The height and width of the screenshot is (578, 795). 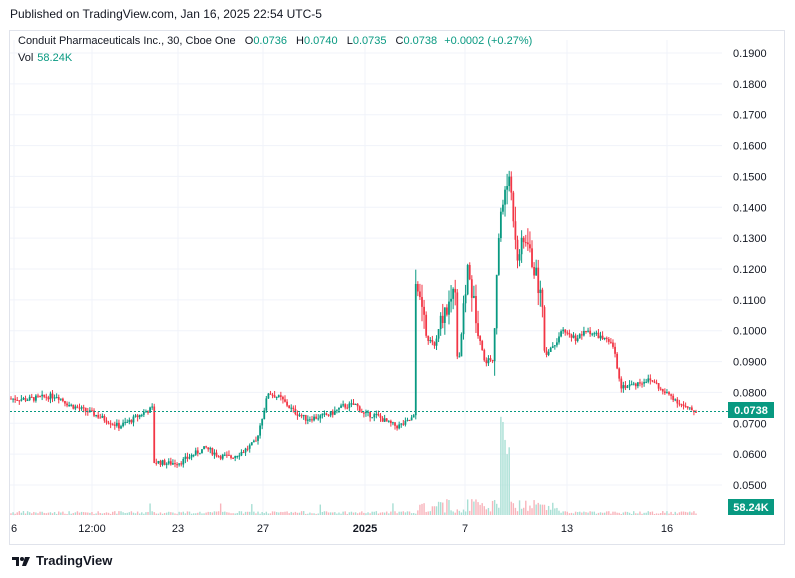 I want to click on close-label: C, so click(x=399, y=41).